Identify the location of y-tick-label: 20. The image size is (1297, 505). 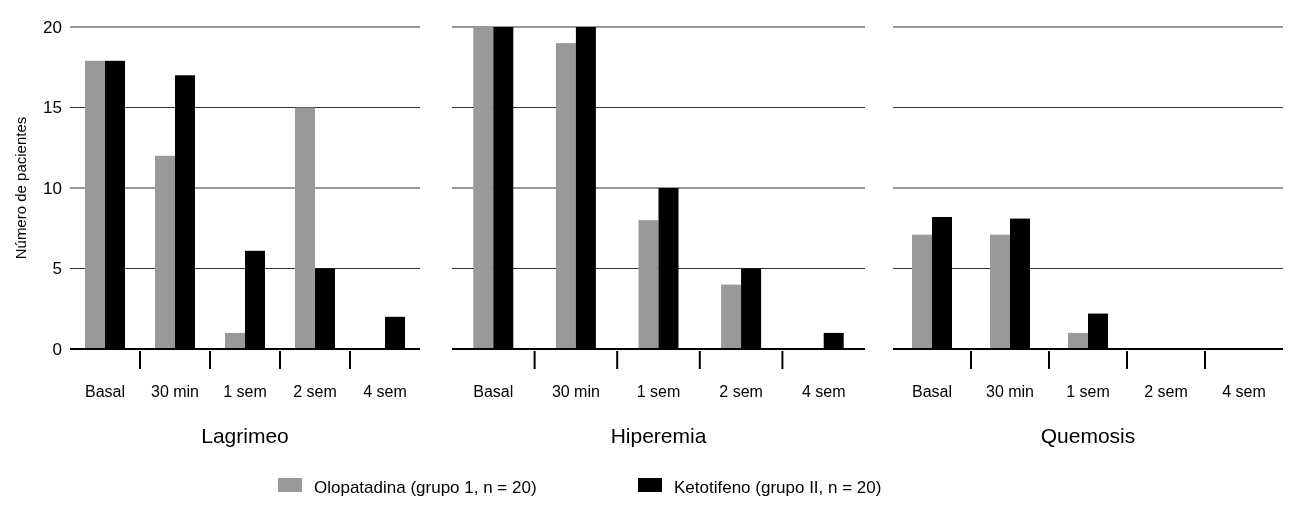
(52, 27).